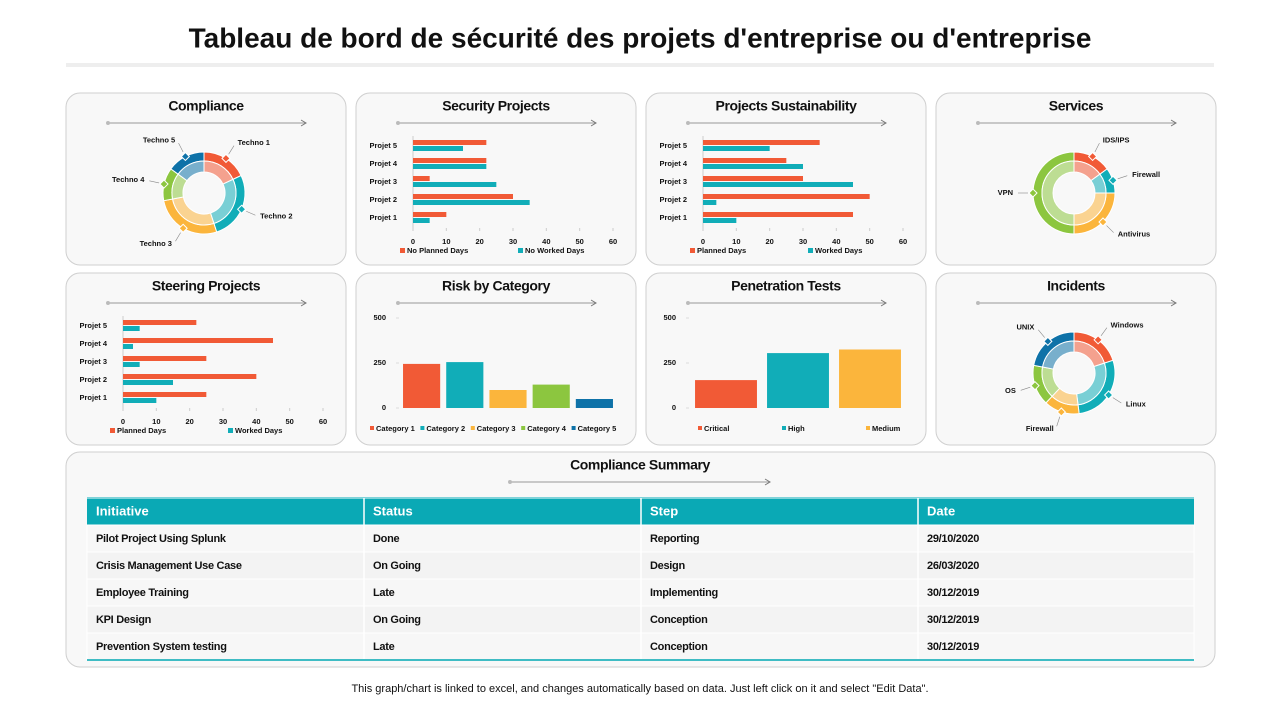 This screenshot has width=1280, height=720. I want to click on x-tick-label: 60, so click(613, 241).